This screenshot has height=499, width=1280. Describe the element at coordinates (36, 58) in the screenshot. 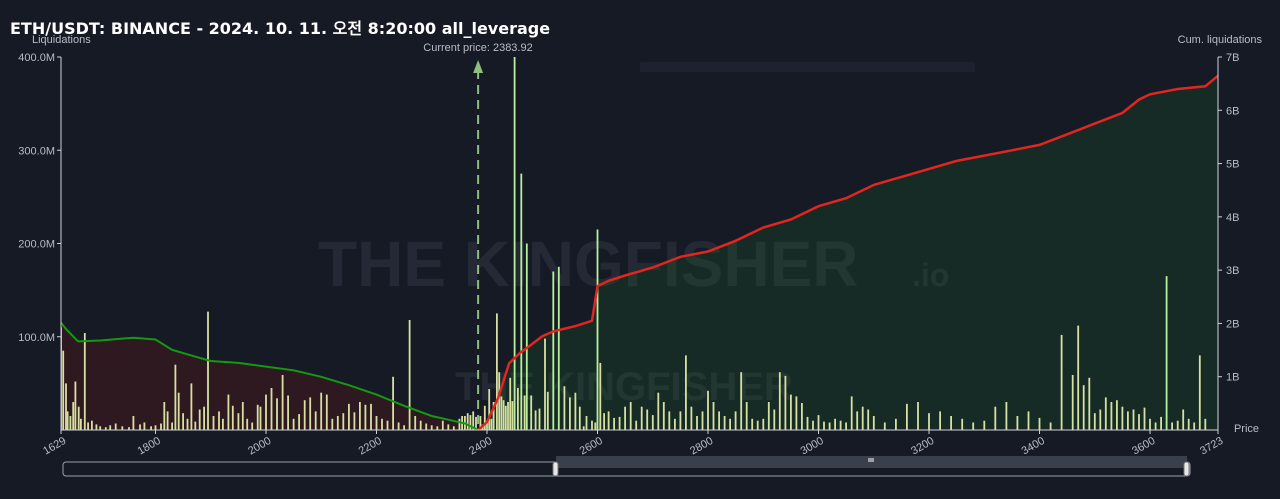

I see `y-left-tick-label: 400.0M` at that location.